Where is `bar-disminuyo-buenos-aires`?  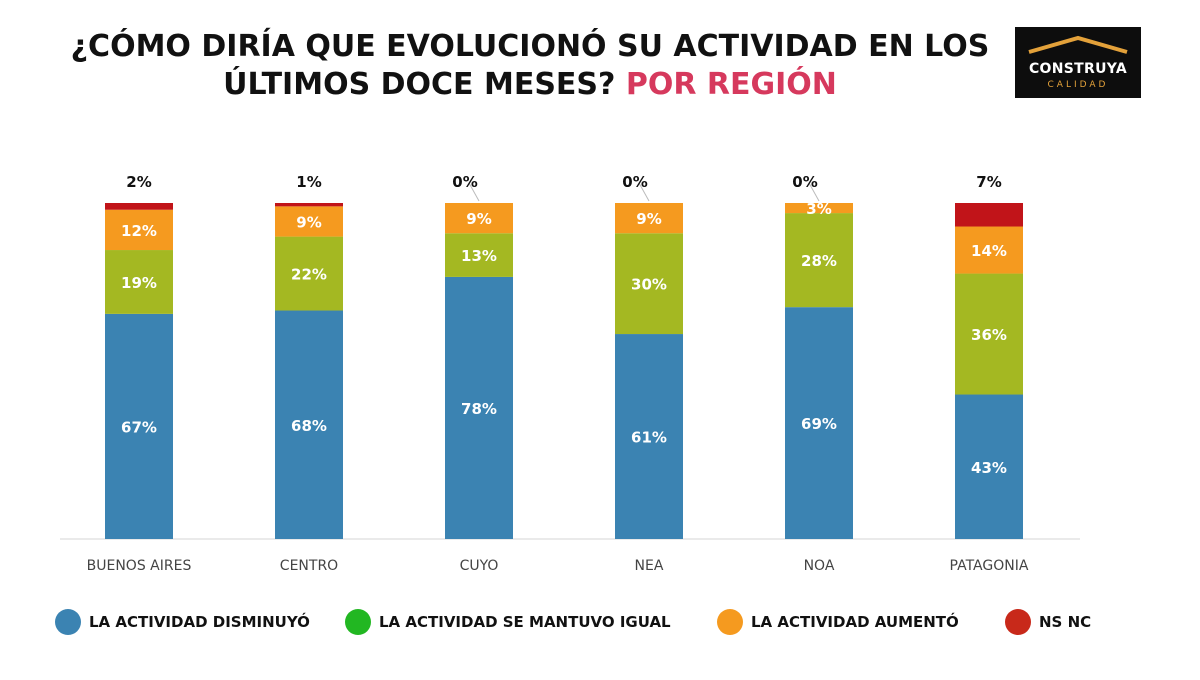
bar-disminuyo-buenos-aires is located at coordinates (139, 426).